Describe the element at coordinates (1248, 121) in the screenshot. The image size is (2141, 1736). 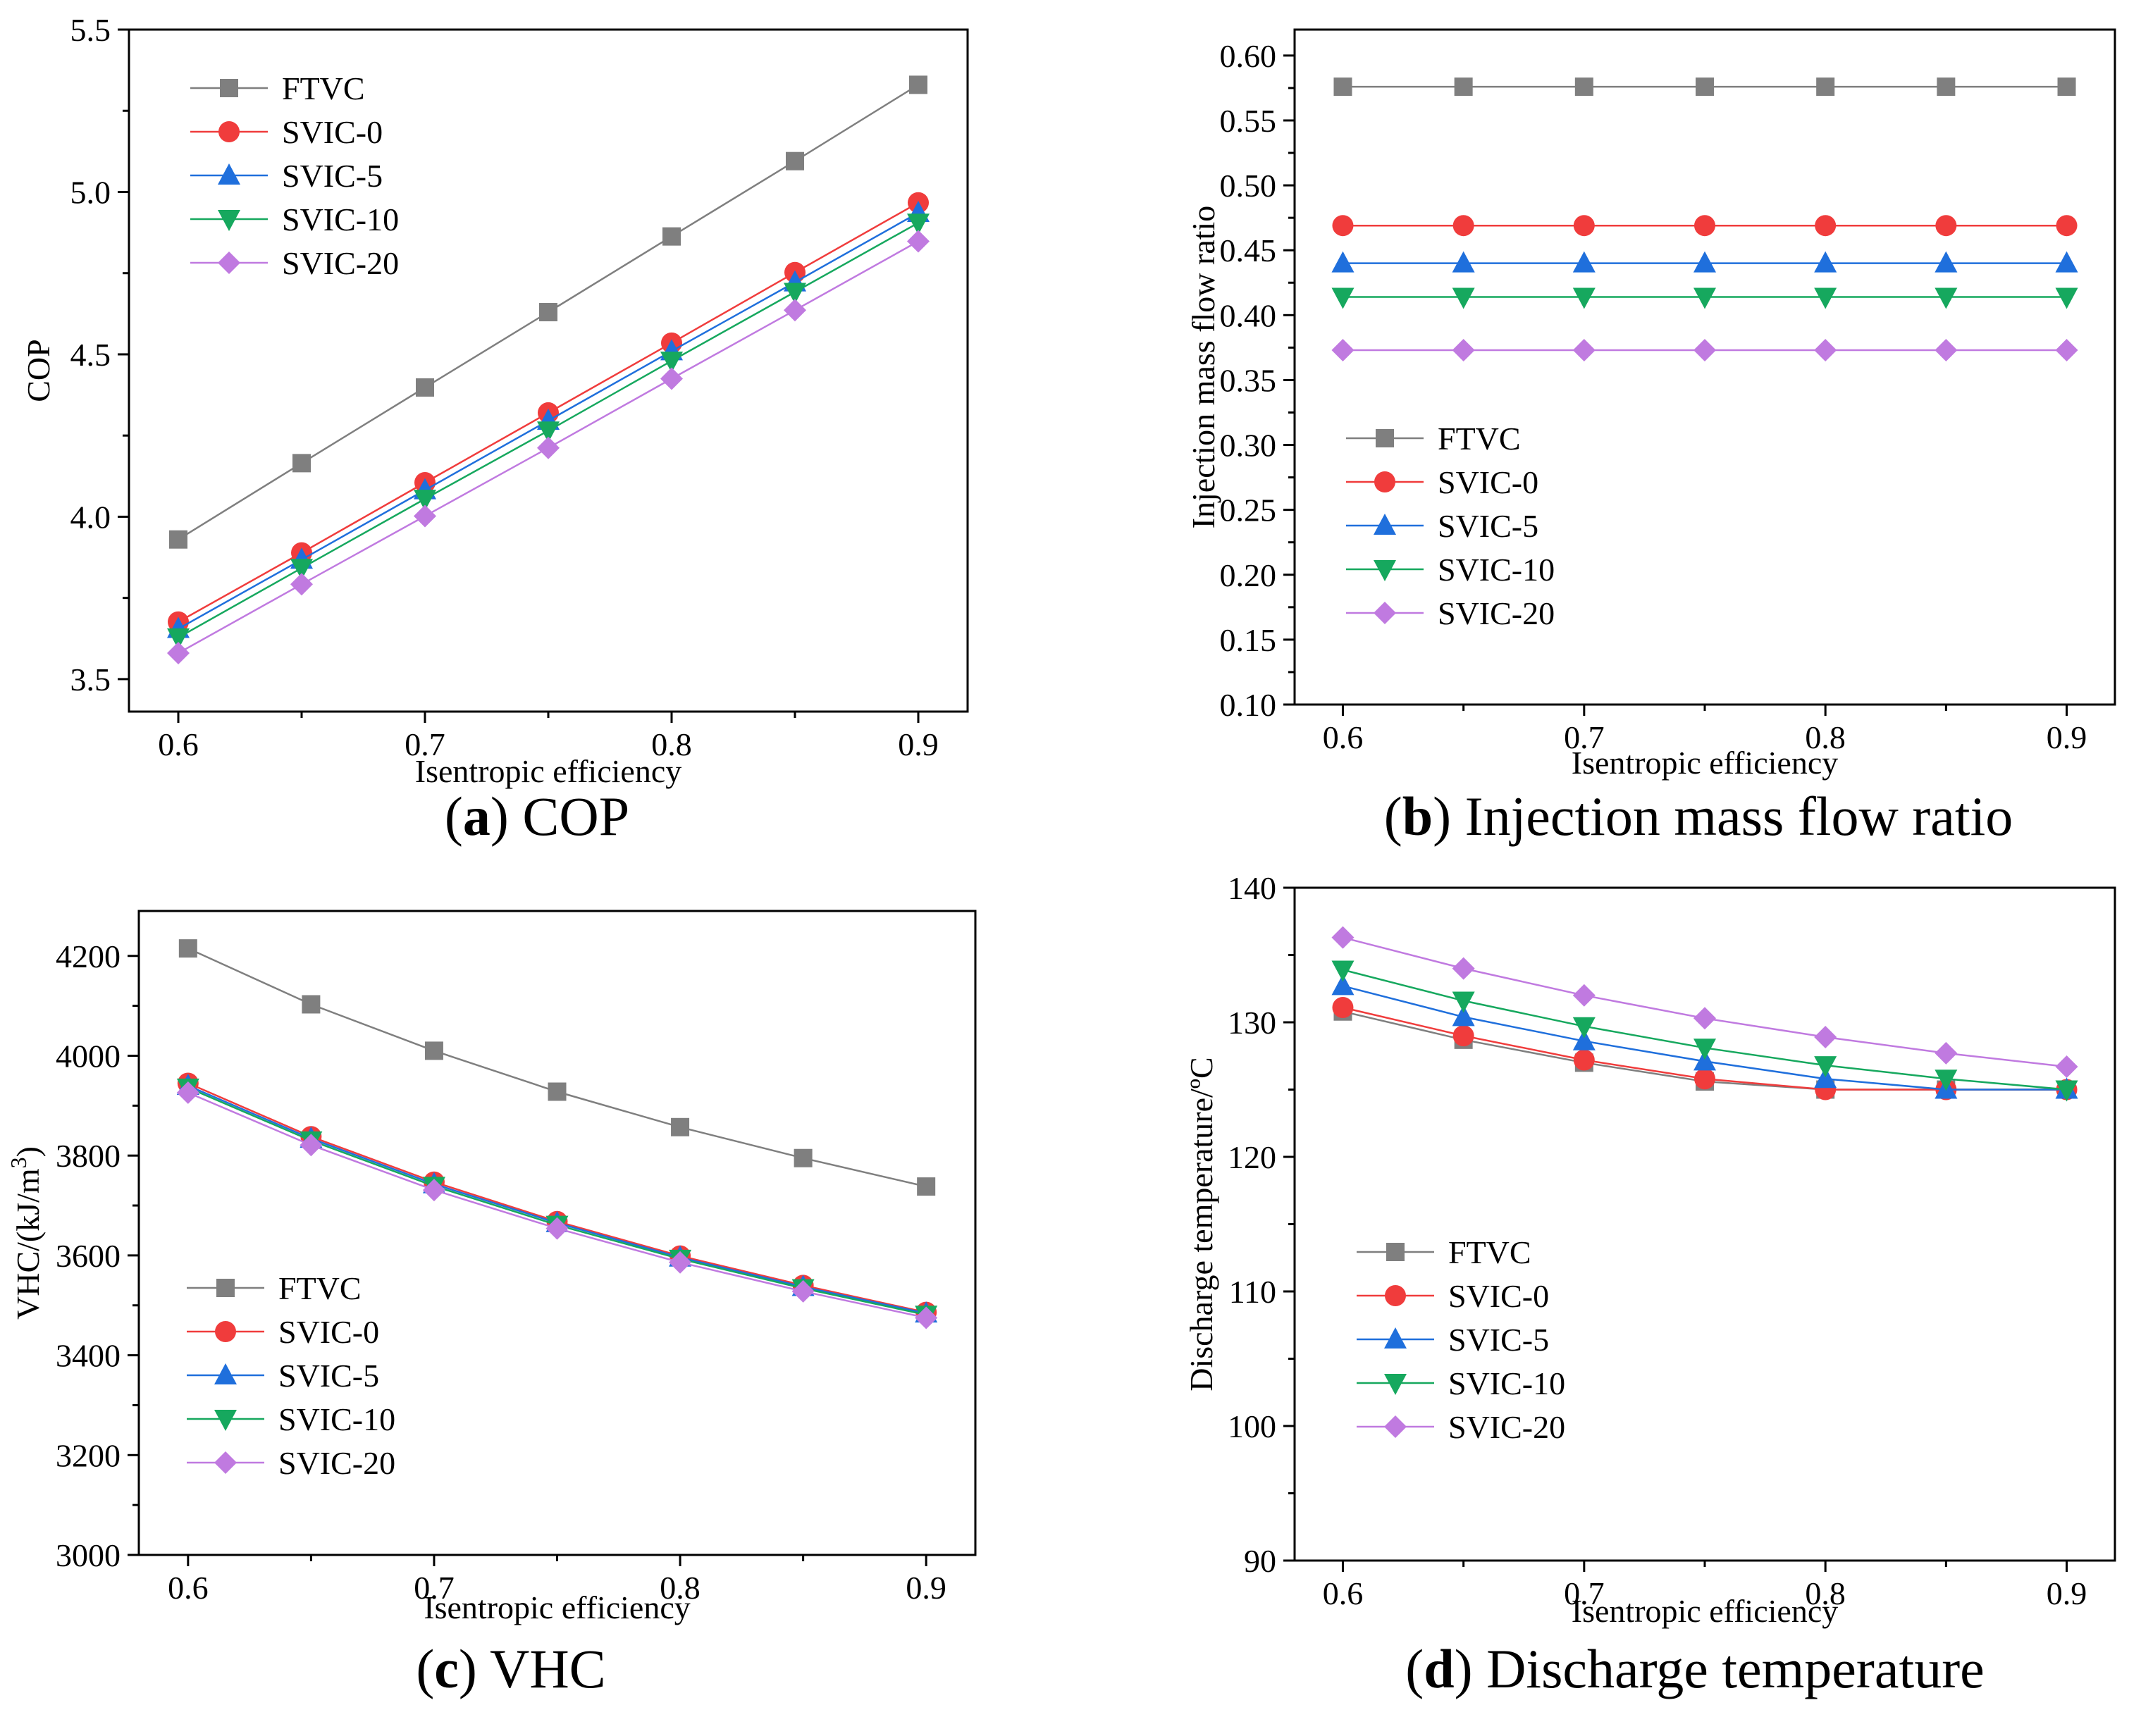
I see `y-tick-label: 0.55` at that location.